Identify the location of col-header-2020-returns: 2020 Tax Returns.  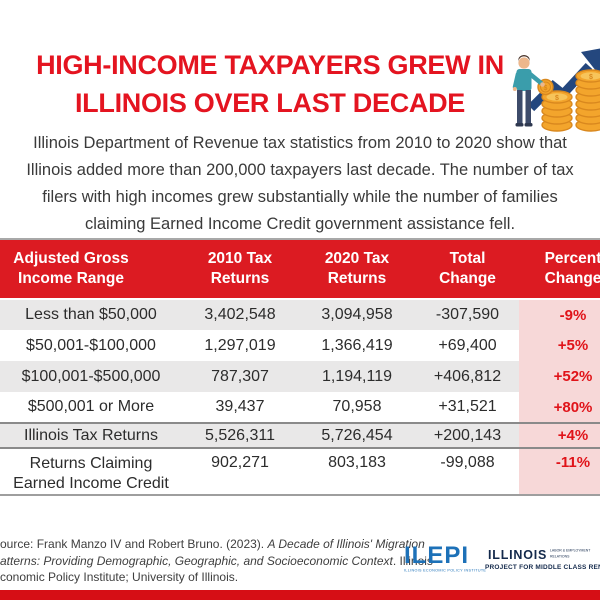
(357, 269).